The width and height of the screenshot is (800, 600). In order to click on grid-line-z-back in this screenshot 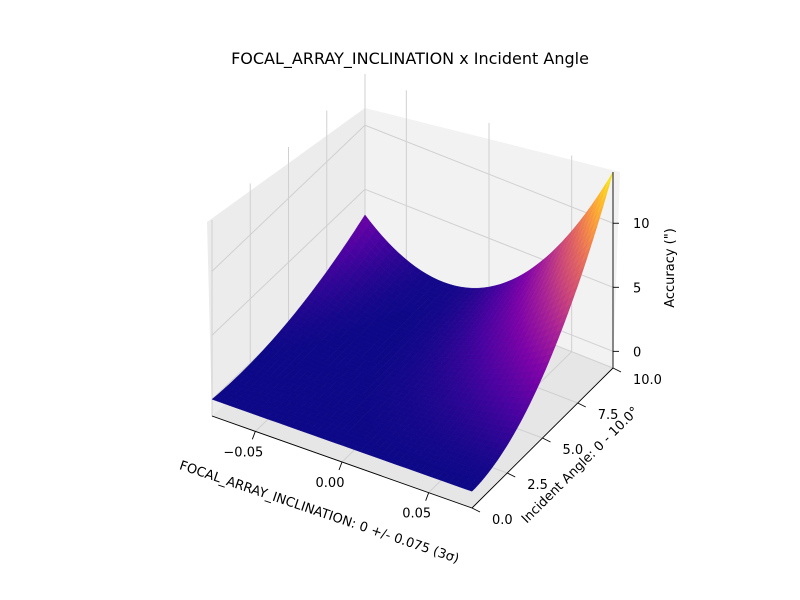, I will do `click(489, 174)`.